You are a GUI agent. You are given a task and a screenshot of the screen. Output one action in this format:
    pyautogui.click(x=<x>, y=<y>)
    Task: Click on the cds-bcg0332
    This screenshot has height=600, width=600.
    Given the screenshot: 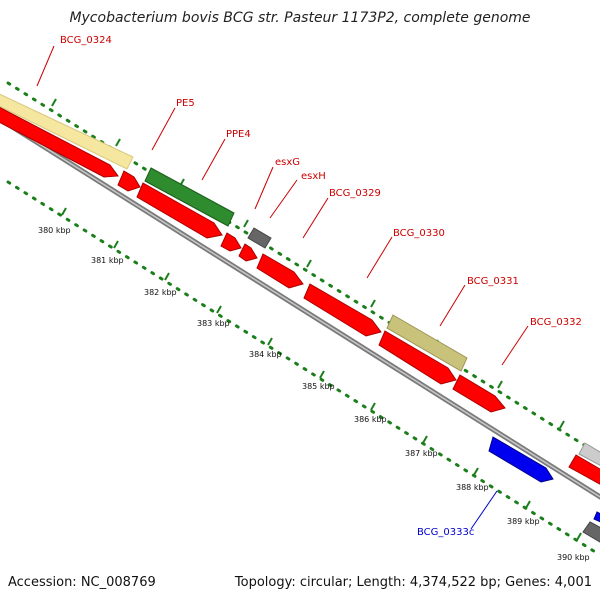 What is the action you would take?
    pyautogui.click(x=479, y=393)
    